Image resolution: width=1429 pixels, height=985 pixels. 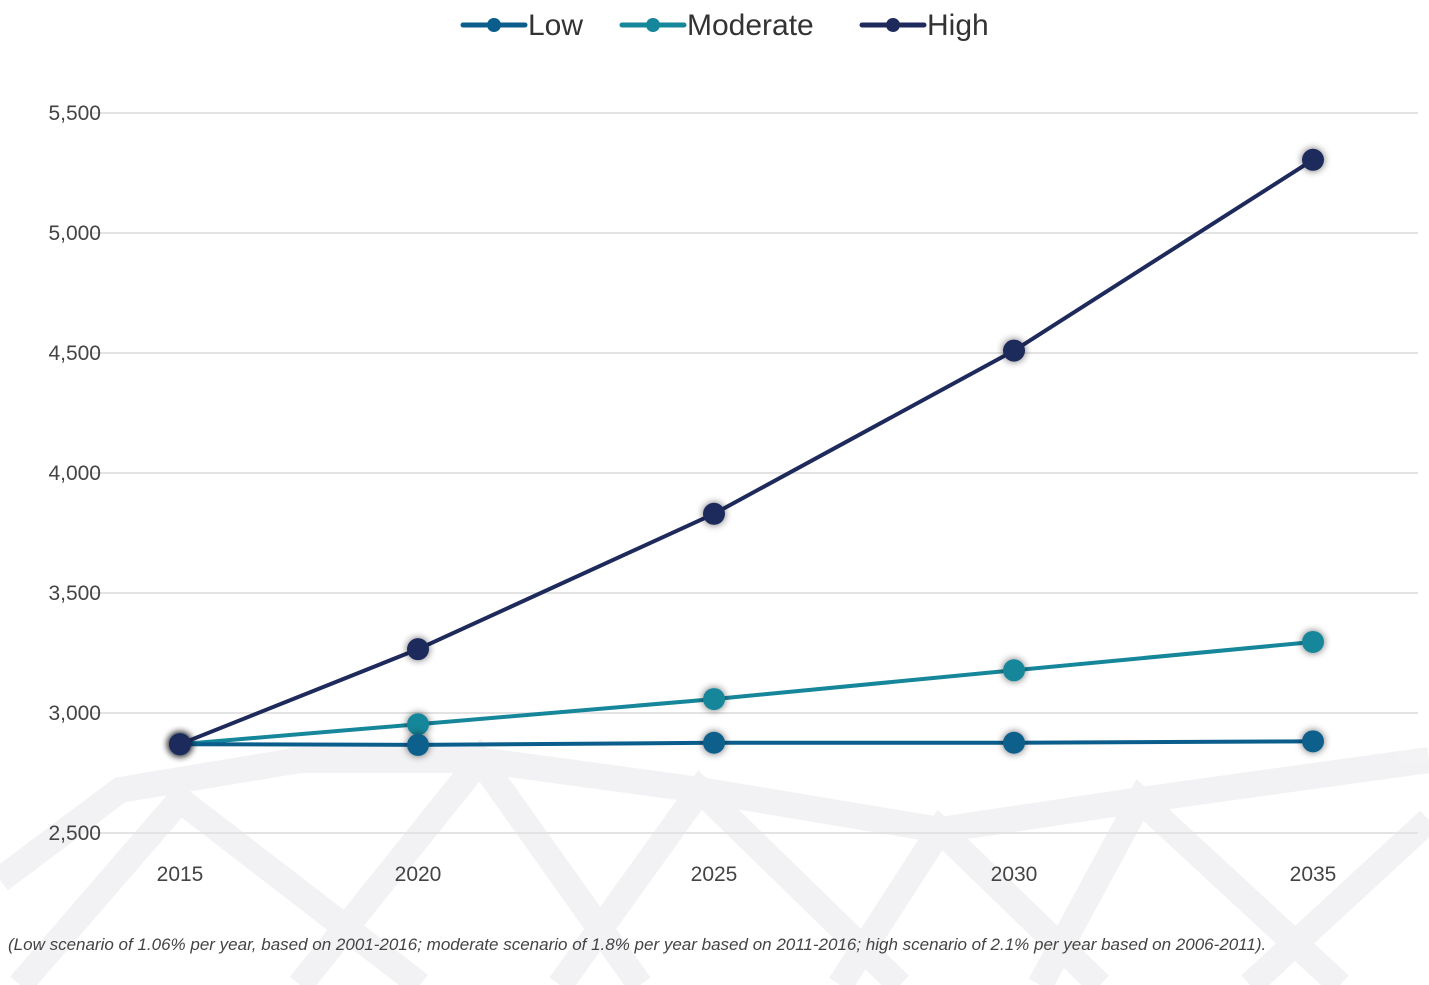 What do you see at coordinates (74, 713) in the screenshot?
I see `y-tick-label: 3,000` at bounding box center [74, 713].